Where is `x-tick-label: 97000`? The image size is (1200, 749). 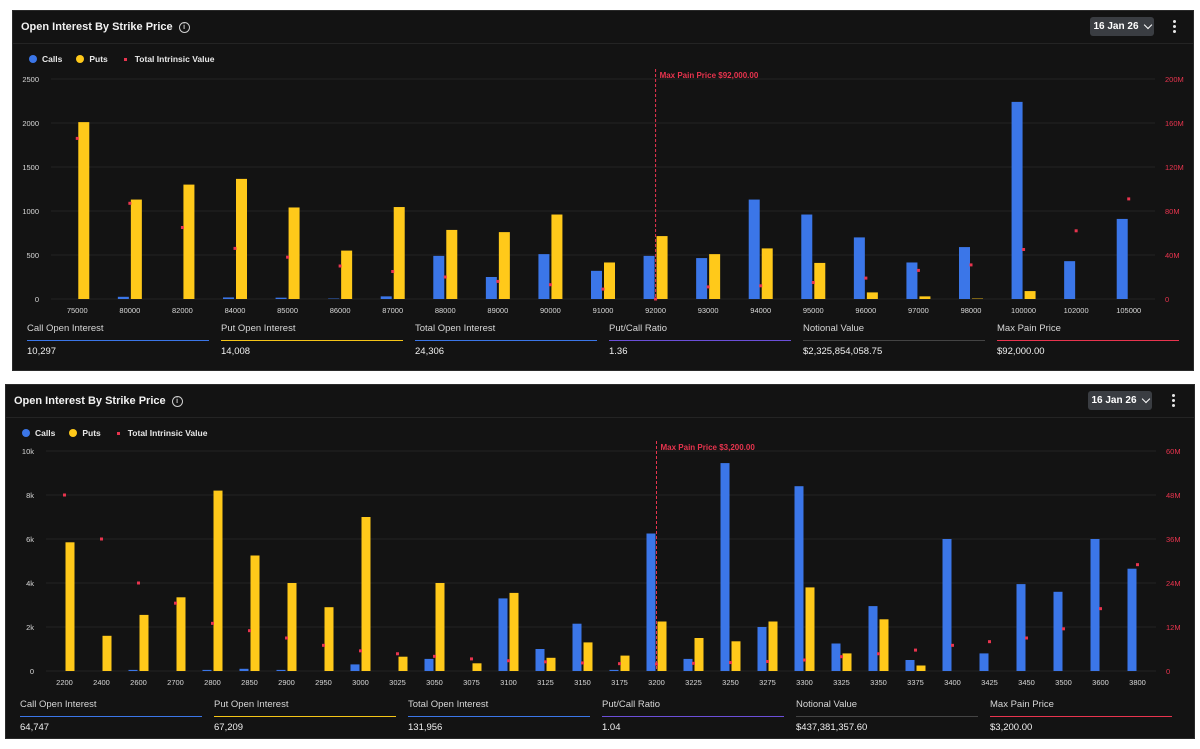
x-tick-label: 97000 is located at coordinates (918, 310).